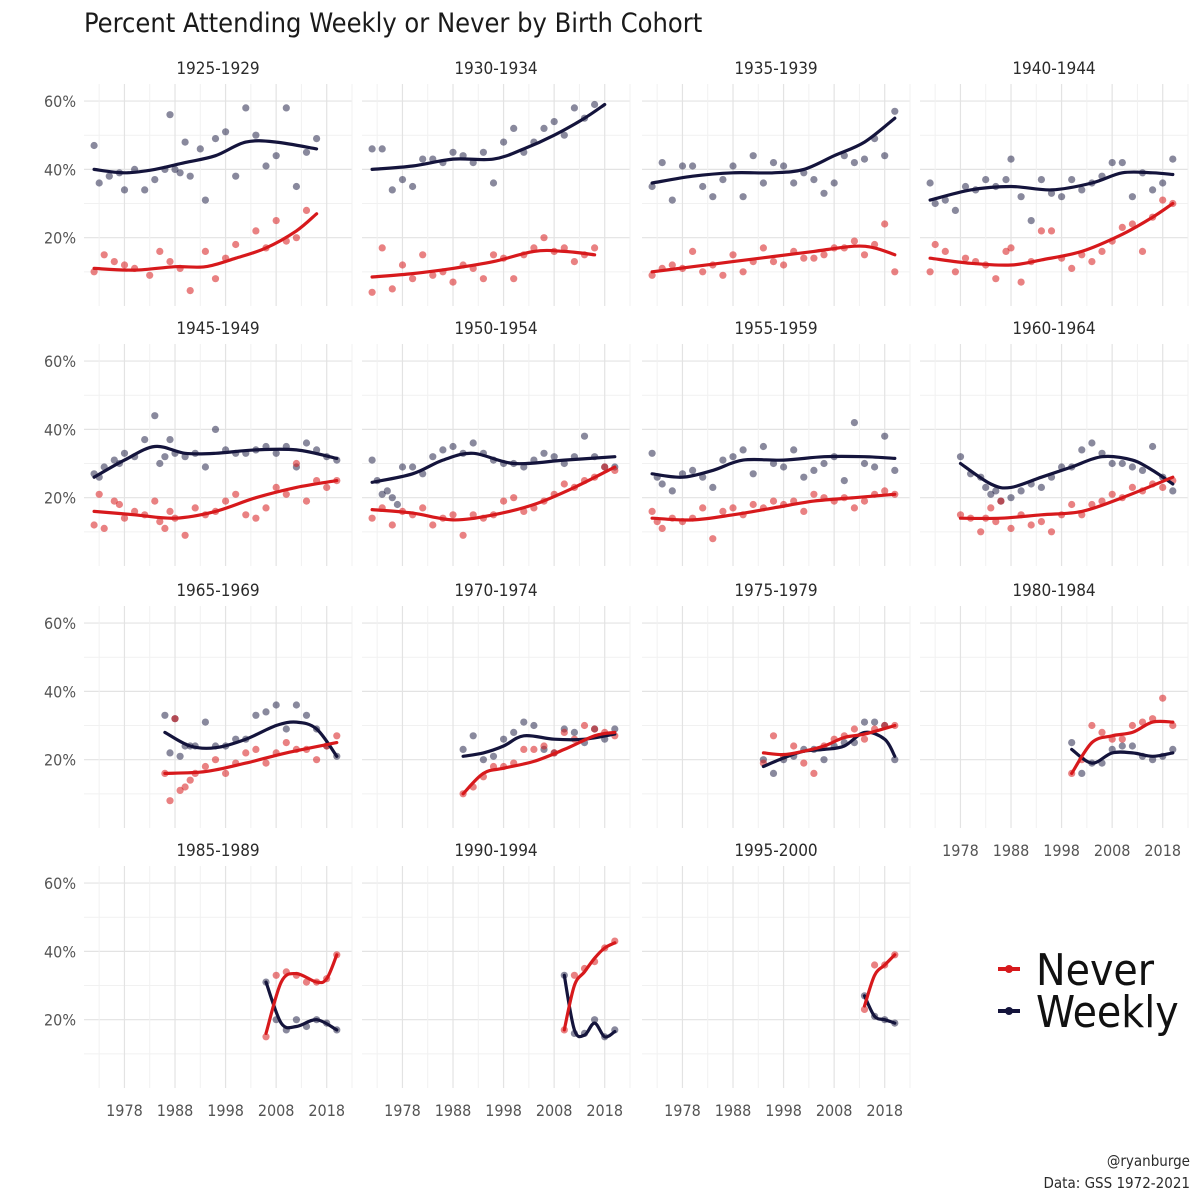  What do you see at coordinates (496, 442) in the screenshot?
I see `panel-1950-1954: 1950-1954` at bounding box center [496, 442].